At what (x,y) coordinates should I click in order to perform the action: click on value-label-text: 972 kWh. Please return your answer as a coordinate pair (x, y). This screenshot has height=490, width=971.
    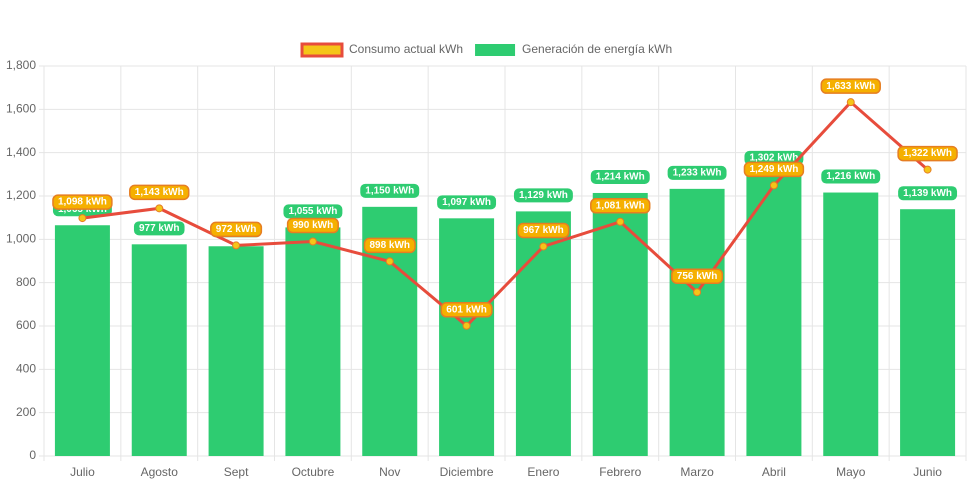
    Looking at the image, I should click on (236, 229).